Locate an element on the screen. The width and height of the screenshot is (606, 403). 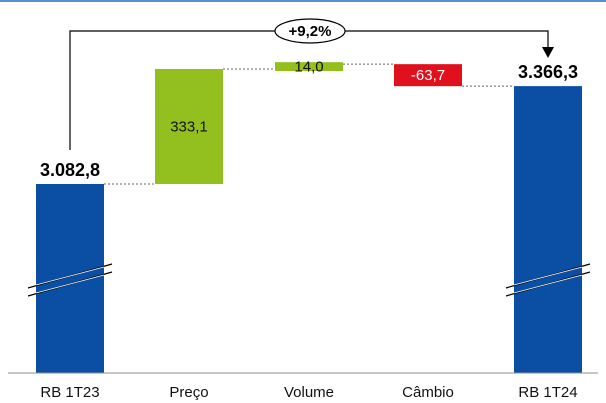
category-label-2: Volume is located at coordinates (309, 392).